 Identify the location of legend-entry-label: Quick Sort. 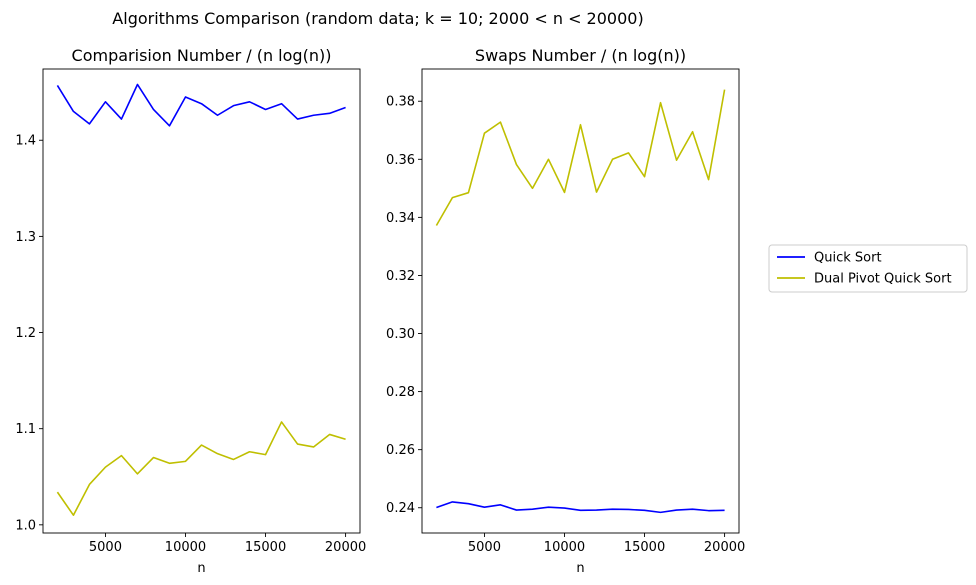
(848, 258).